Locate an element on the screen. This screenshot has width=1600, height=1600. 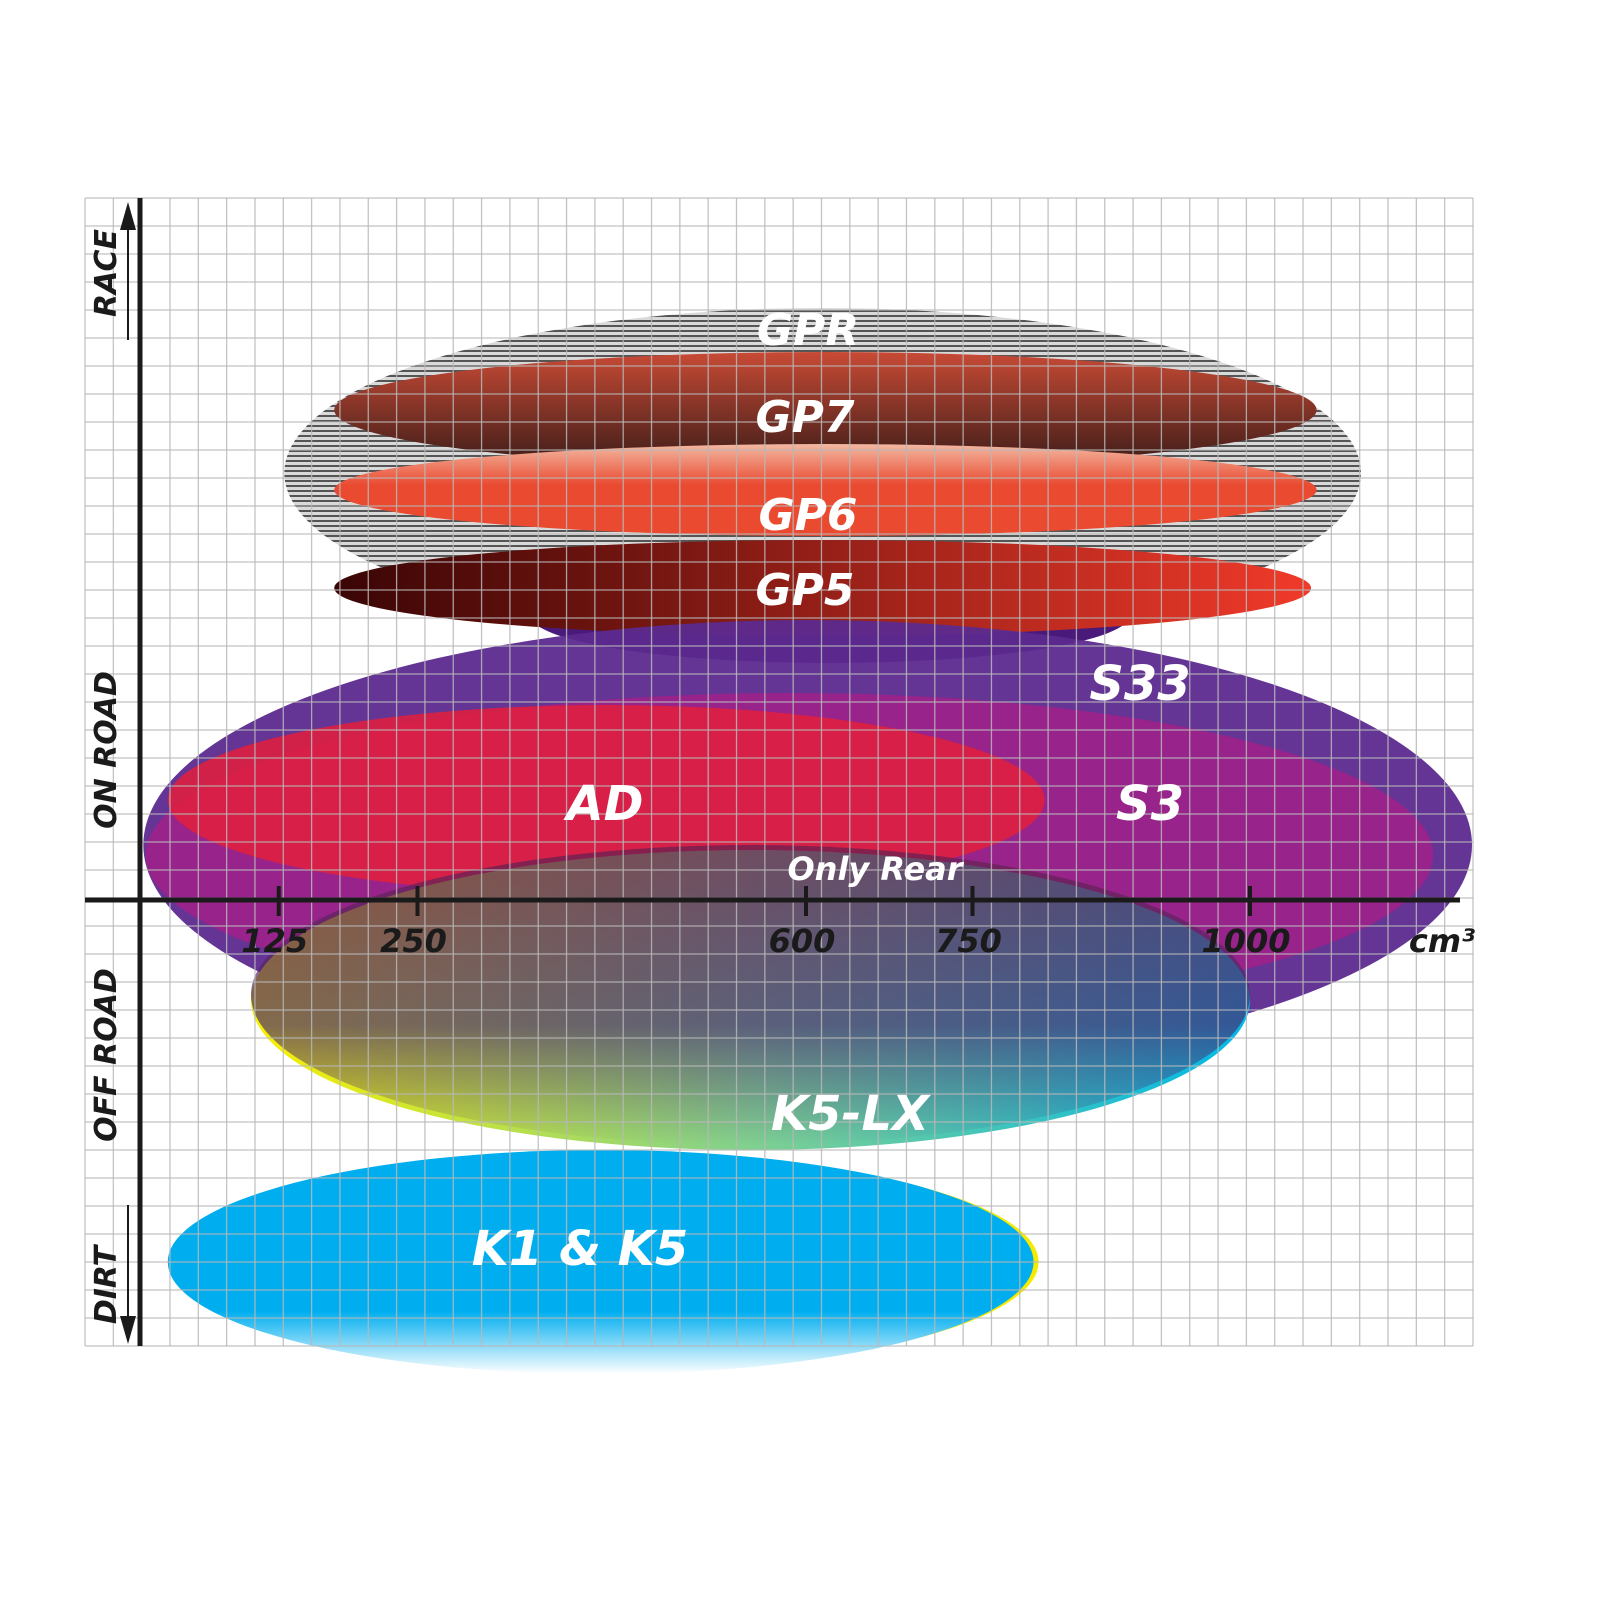
ellipse-gp5 is located at coordinates (823, 588).